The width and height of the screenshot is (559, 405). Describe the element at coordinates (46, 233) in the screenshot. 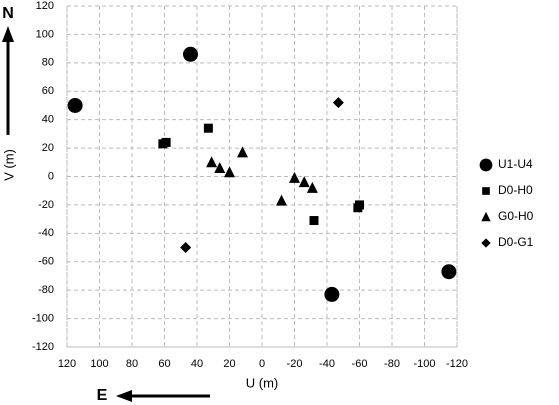

I see `y-tick-label: -40` at that location.